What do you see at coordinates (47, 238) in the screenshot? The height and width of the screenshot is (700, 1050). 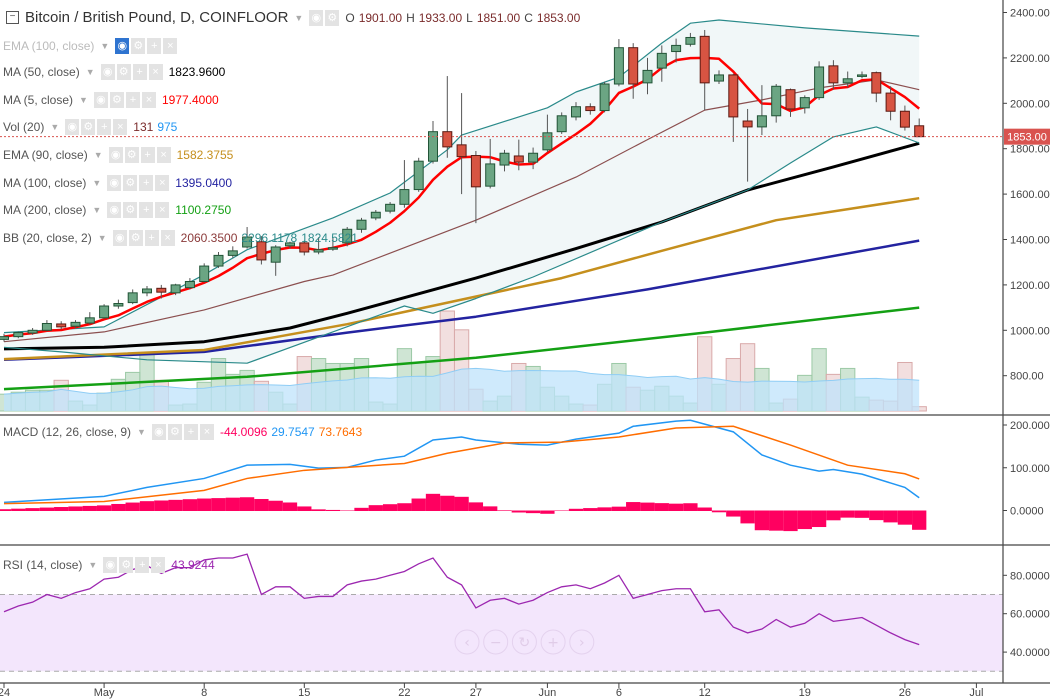 I see `indicator-label: BB (20, close, 2)` at bounding box center [47, 238].